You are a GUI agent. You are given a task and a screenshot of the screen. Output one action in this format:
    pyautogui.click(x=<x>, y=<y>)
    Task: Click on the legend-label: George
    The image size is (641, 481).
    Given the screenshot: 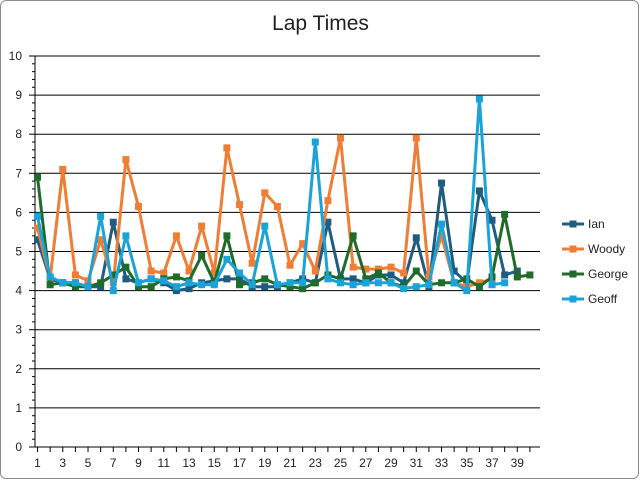 What is the action you would take?
    pyautogui.click(x=608, y=274)
    